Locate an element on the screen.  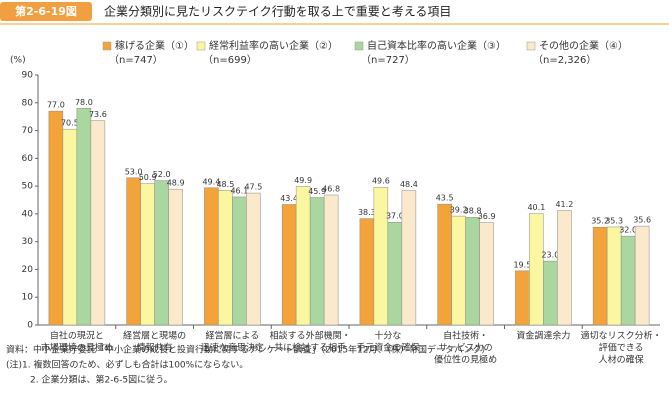
y-tick-label: 0 is located at coordinates (30, 326).